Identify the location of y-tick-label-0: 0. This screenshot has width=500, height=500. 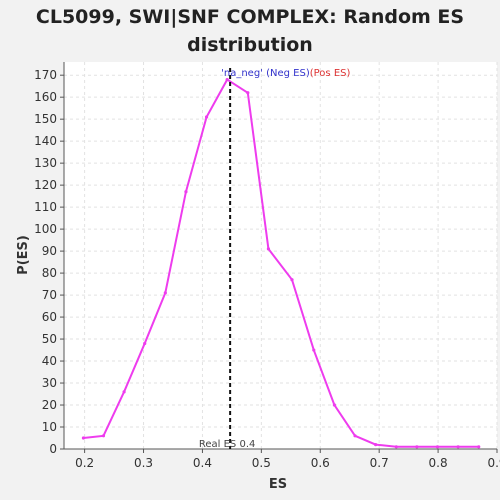
(53, 449).